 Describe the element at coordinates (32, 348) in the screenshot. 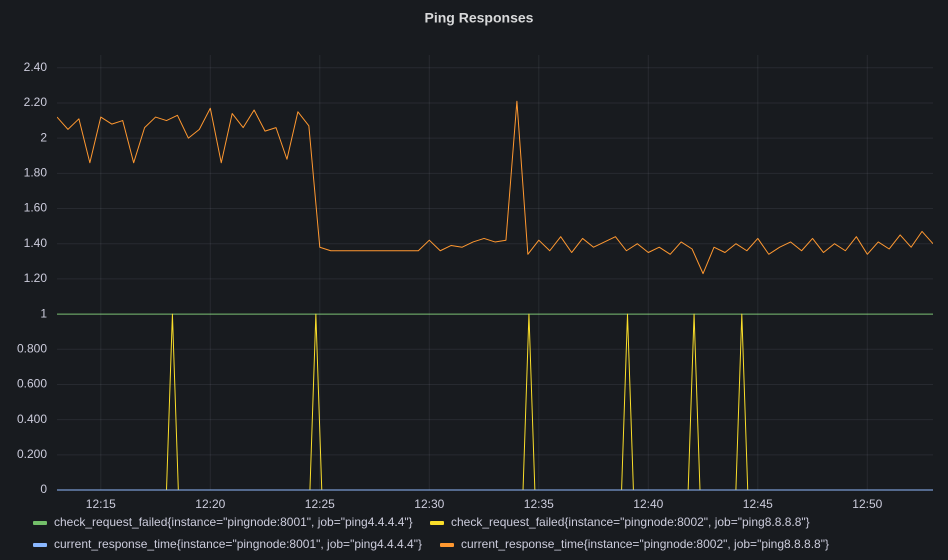

I see `y-tick-label: 0.800` at that location.